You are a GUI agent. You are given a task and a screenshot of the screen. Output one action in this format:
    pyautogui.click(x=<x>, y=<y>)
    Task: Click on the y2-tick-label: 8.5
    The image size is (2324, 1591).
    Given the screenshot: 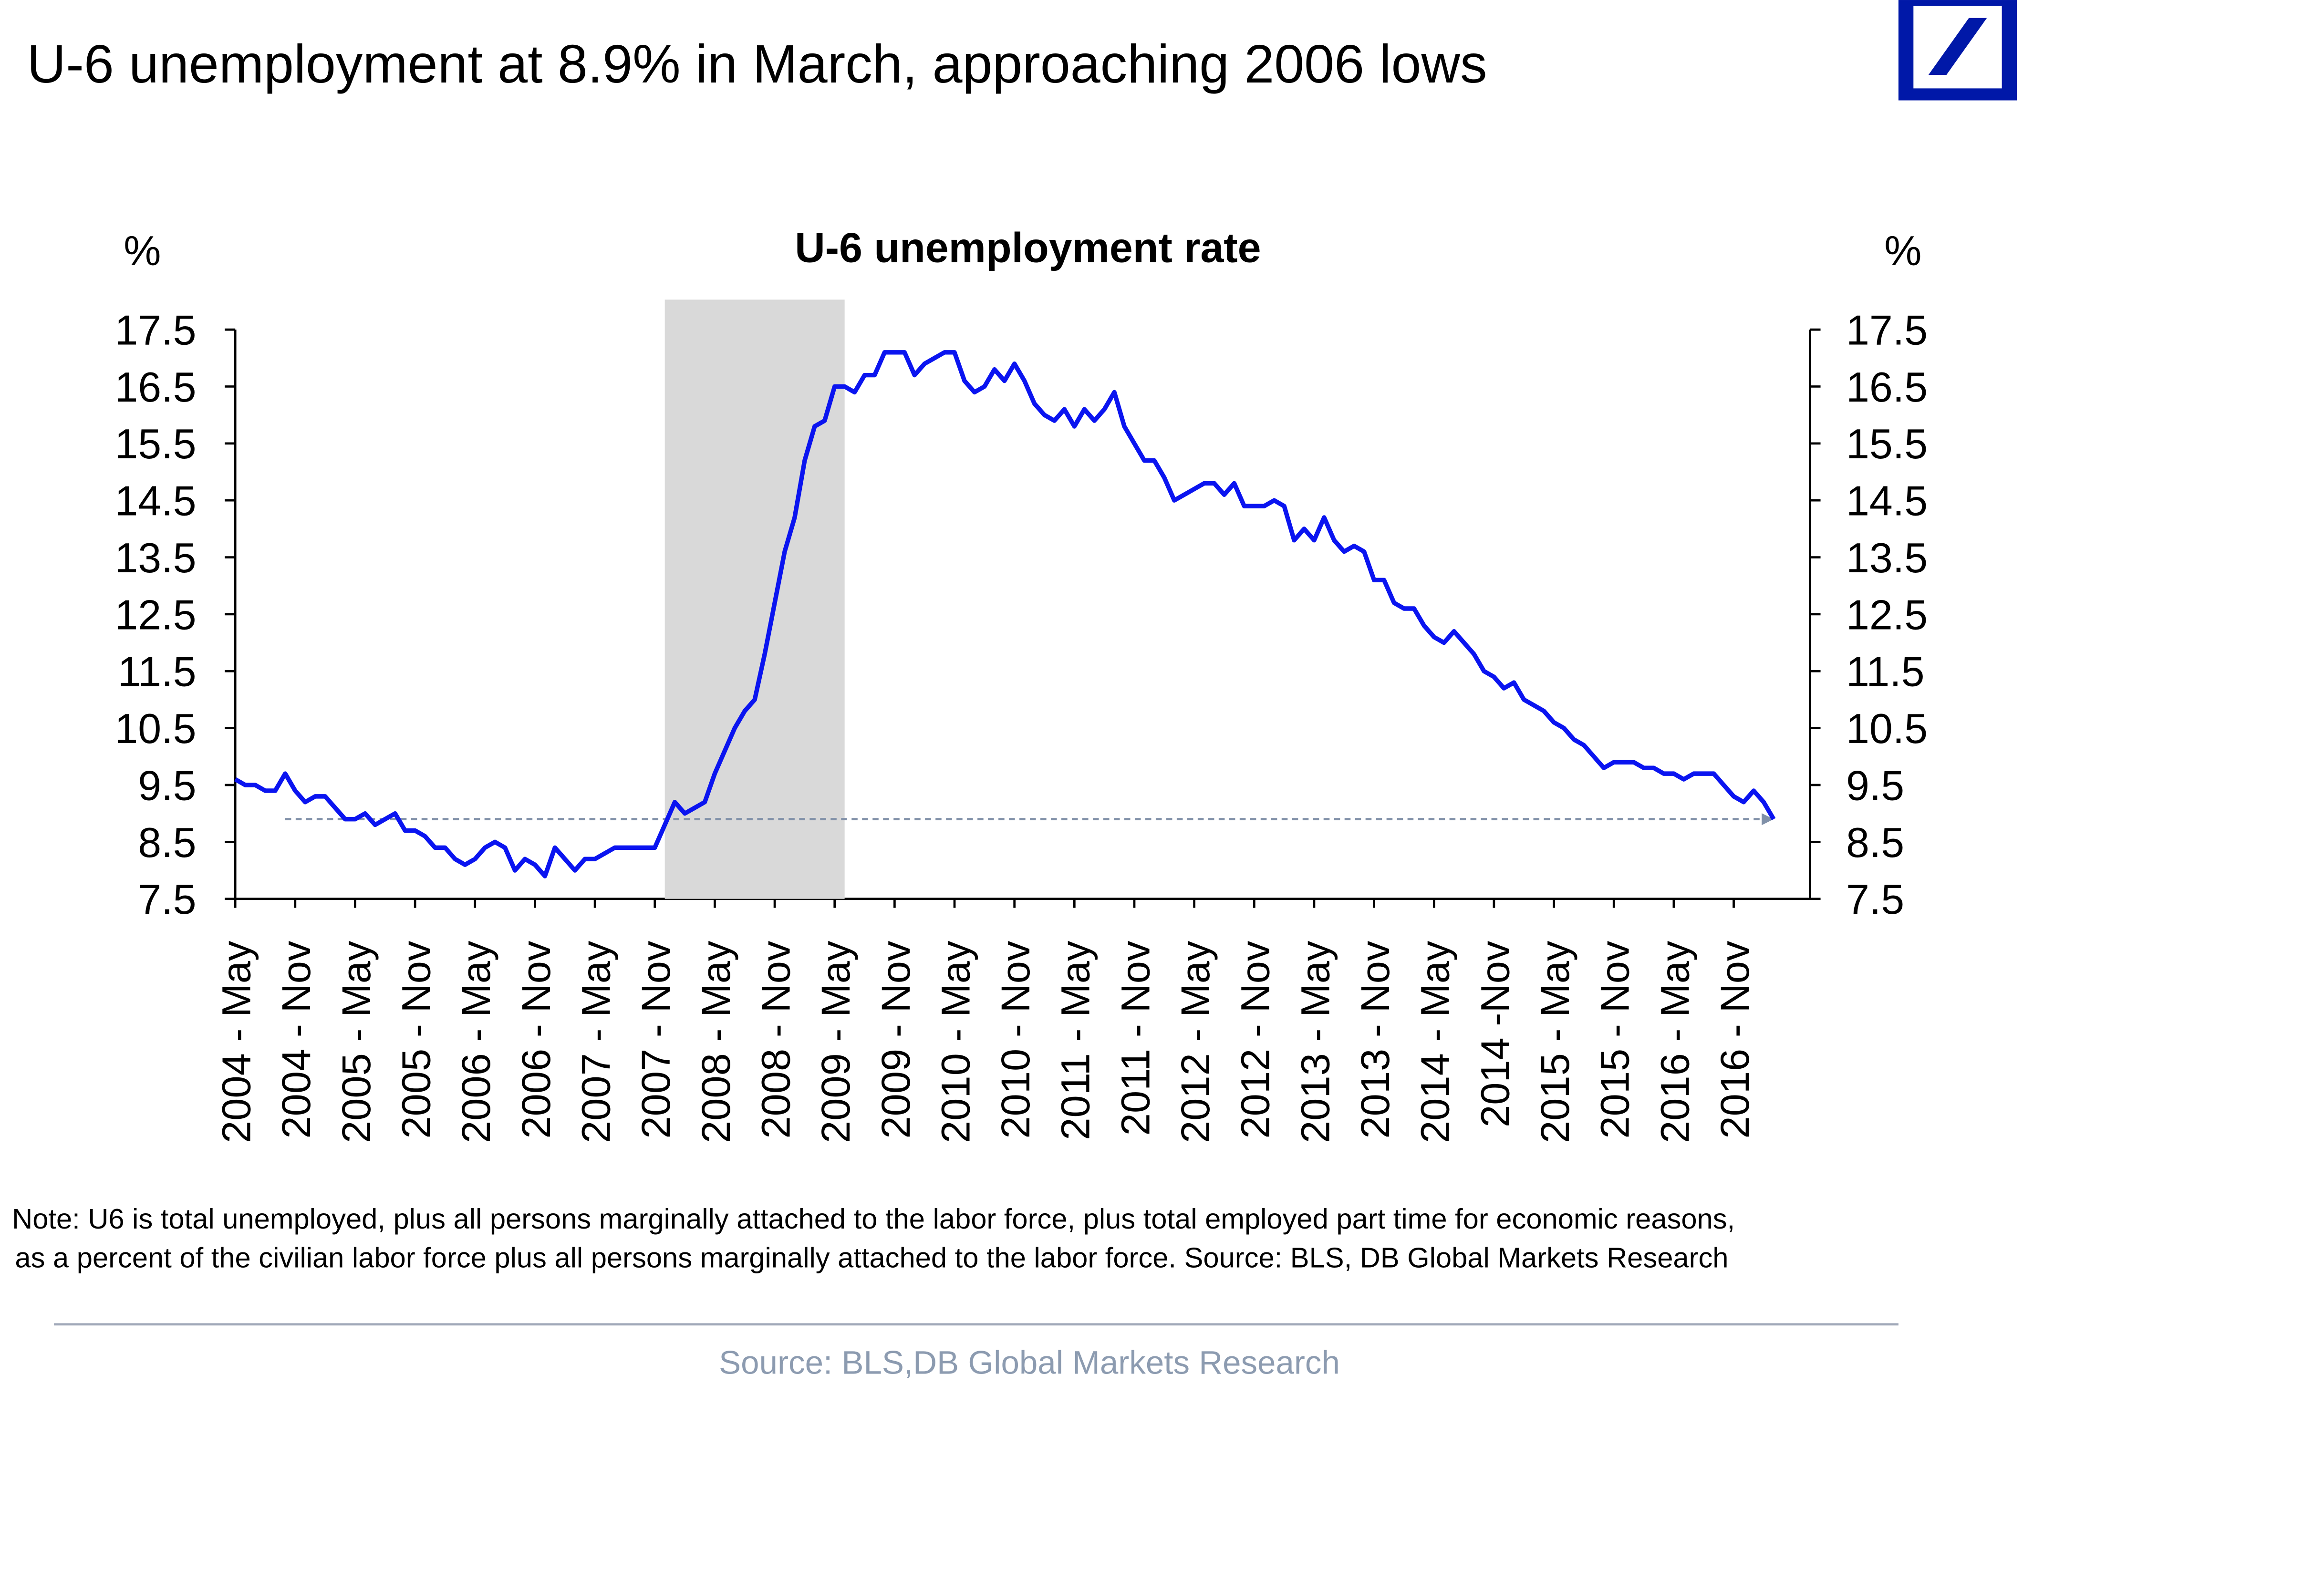 What is the action you would take?
    pyautogui.click(x=1875, y=842)
    